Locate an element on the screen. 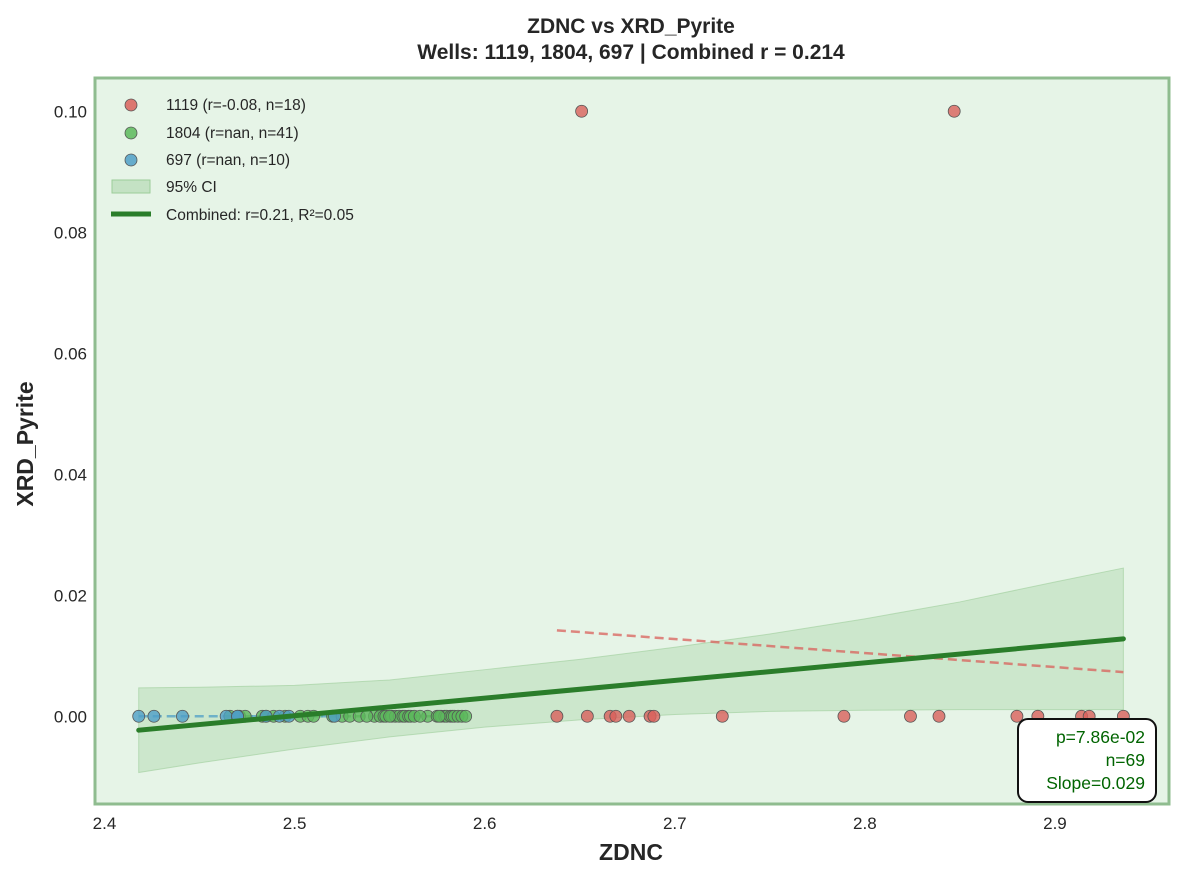 The image size is (1182, 880). y-axis-label: XRD_Pyrite is located at coordinates (25, 443).